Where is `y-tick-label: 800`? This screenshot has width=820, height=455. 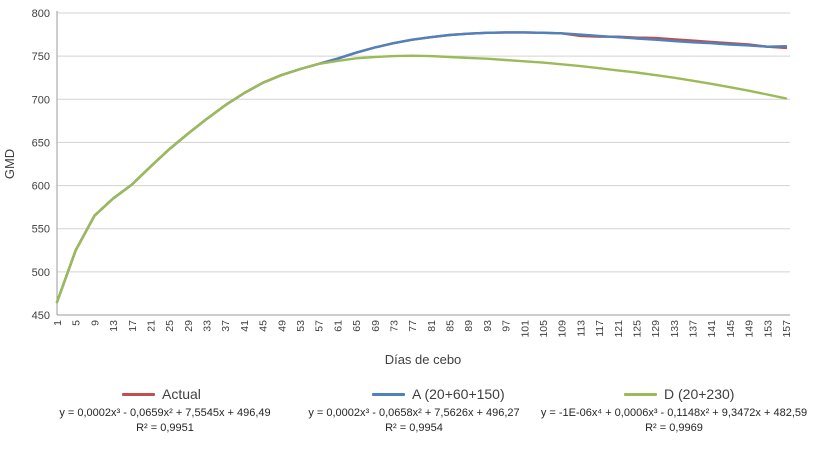 y-tick-label: 800 is located at coordinates (41, 14).